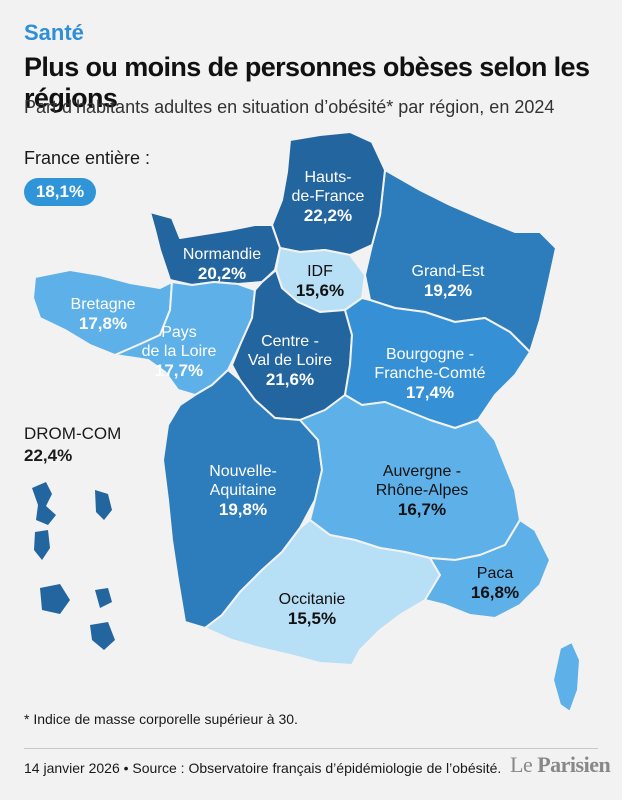 This screenshot has height=800, width=622. I want to click on dromcom-islands, so click(73, 566).